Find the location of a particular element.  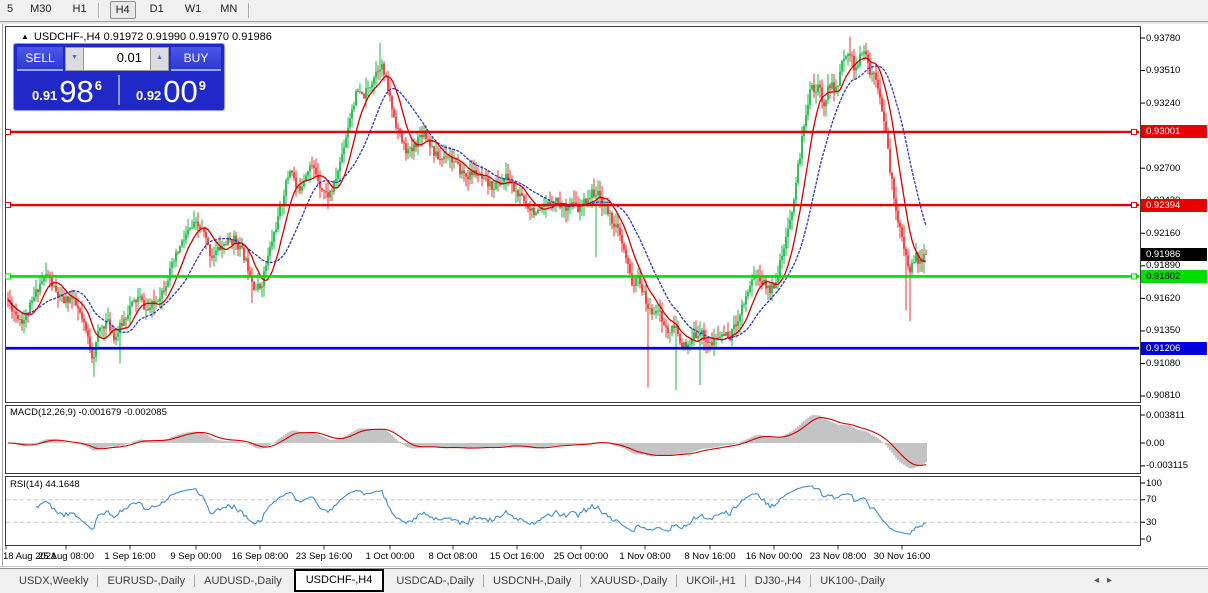

chart-tab-usdcnh-daily: USDCNH-,Daily is located at coordinates (532, 581).